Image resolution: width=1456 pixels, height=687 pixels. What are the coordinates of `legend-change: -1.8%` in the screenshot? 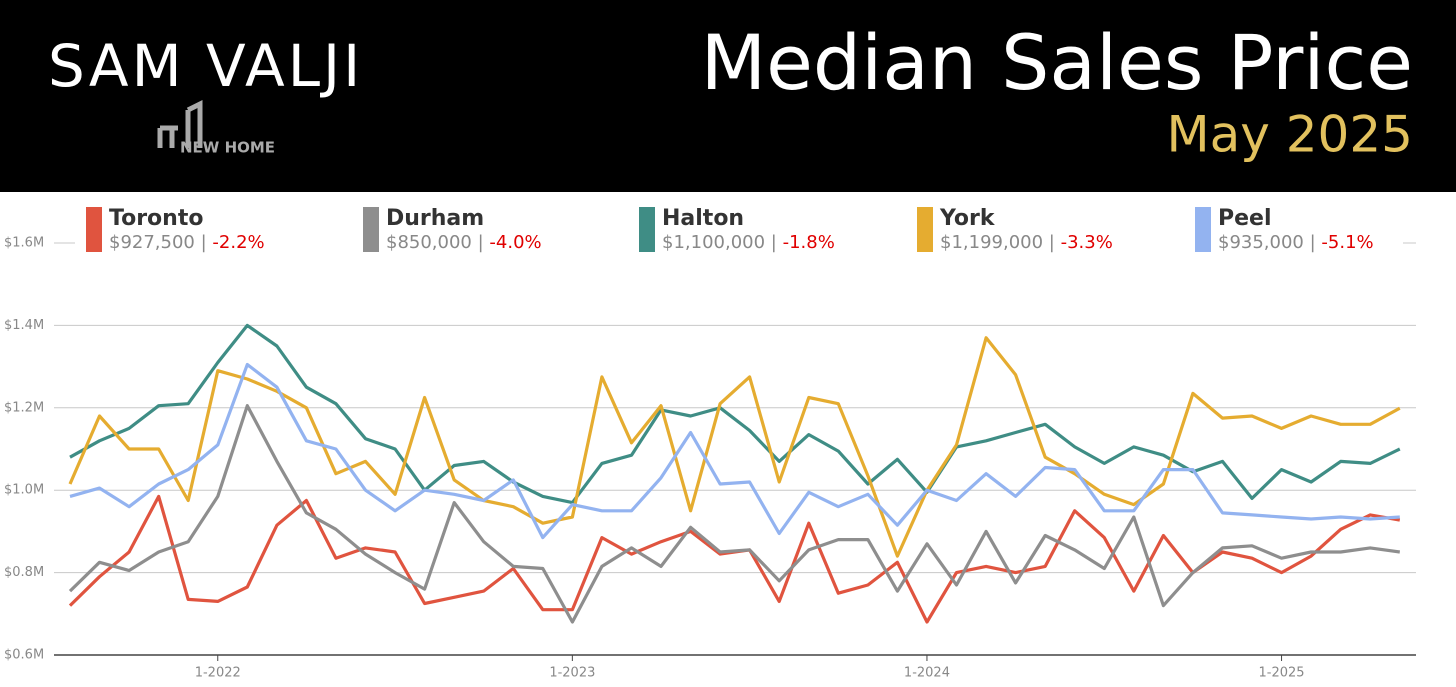 It's located at (809, 242).